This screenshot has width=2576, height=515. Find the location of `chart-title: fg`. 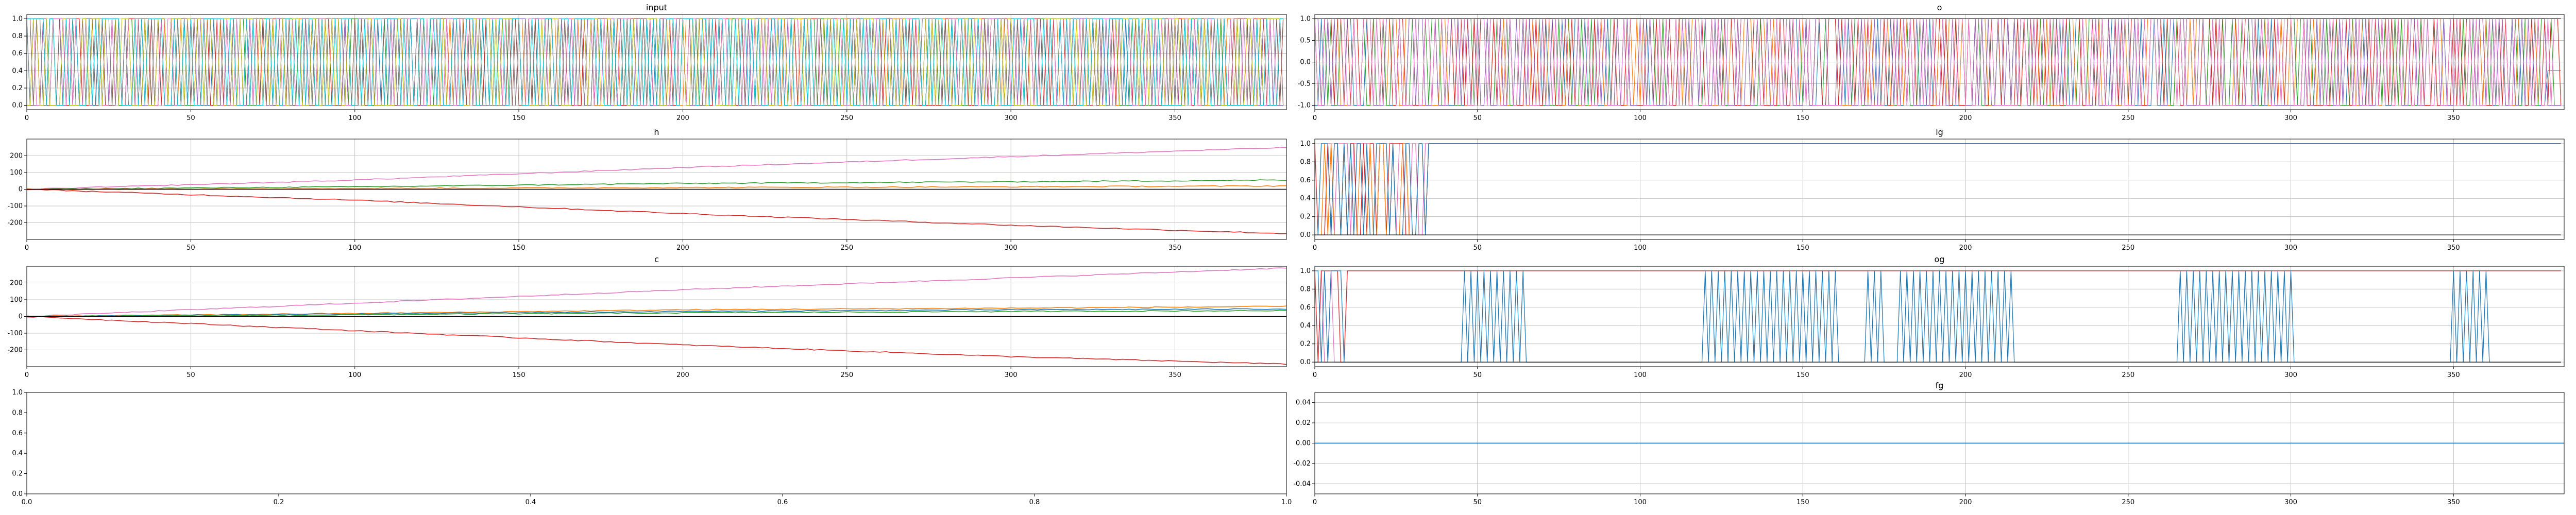

chart-title: fg is located at coordinates (1940, 385).